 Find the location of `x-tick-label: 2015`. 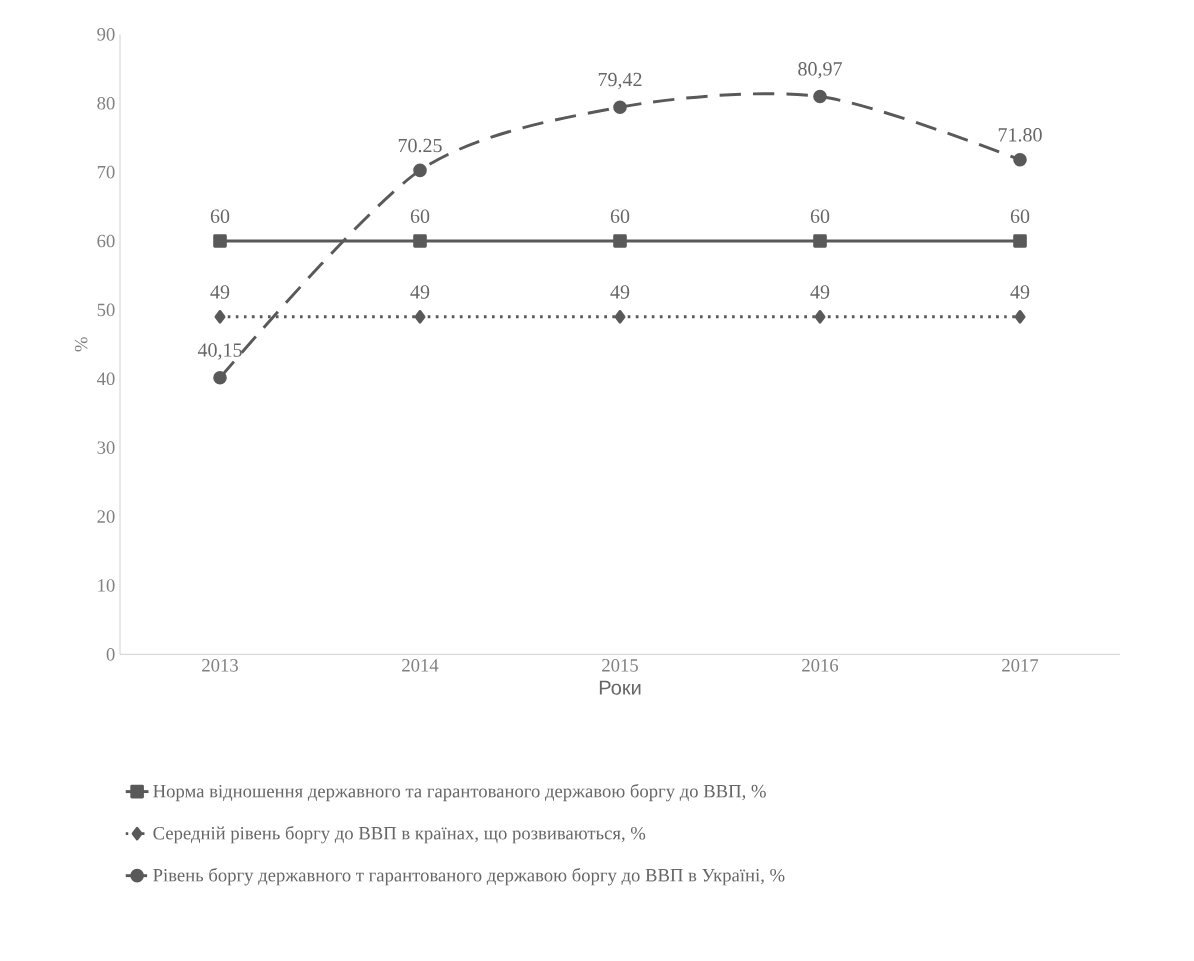

x-tick-label: 2015 is located at coordinates (620, 665).